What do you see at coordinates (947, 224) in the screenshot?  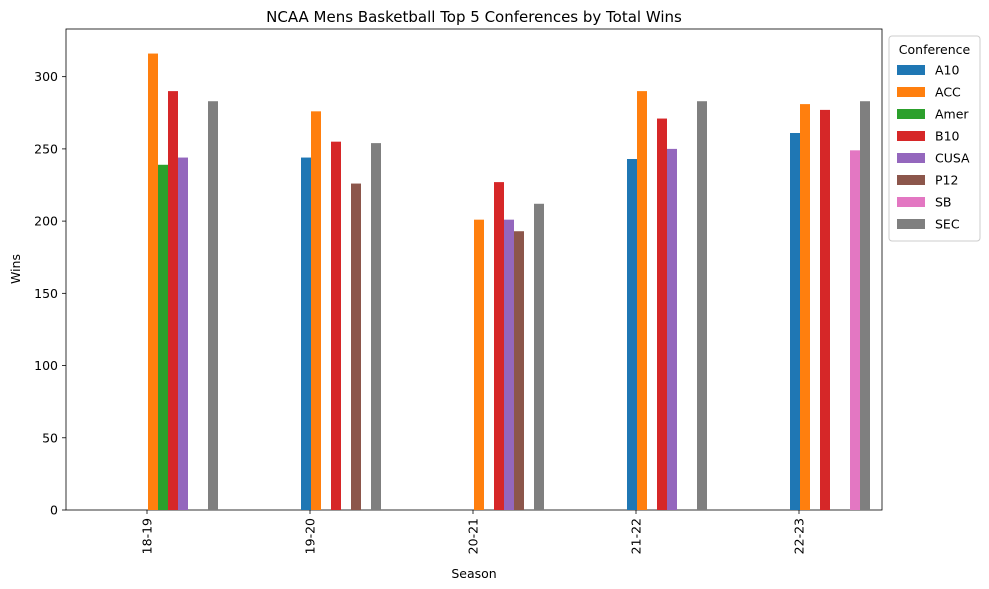 I see `legend-label-sec: SEC` at bounding box center [947, 224].